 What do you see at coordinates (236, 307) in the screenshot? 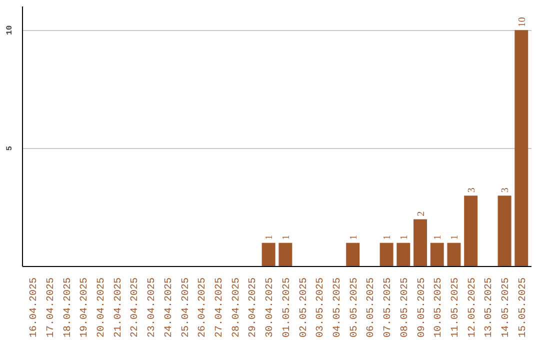
I see `x-tick-label: 28.04.2025` at bounding box center [236, 307].